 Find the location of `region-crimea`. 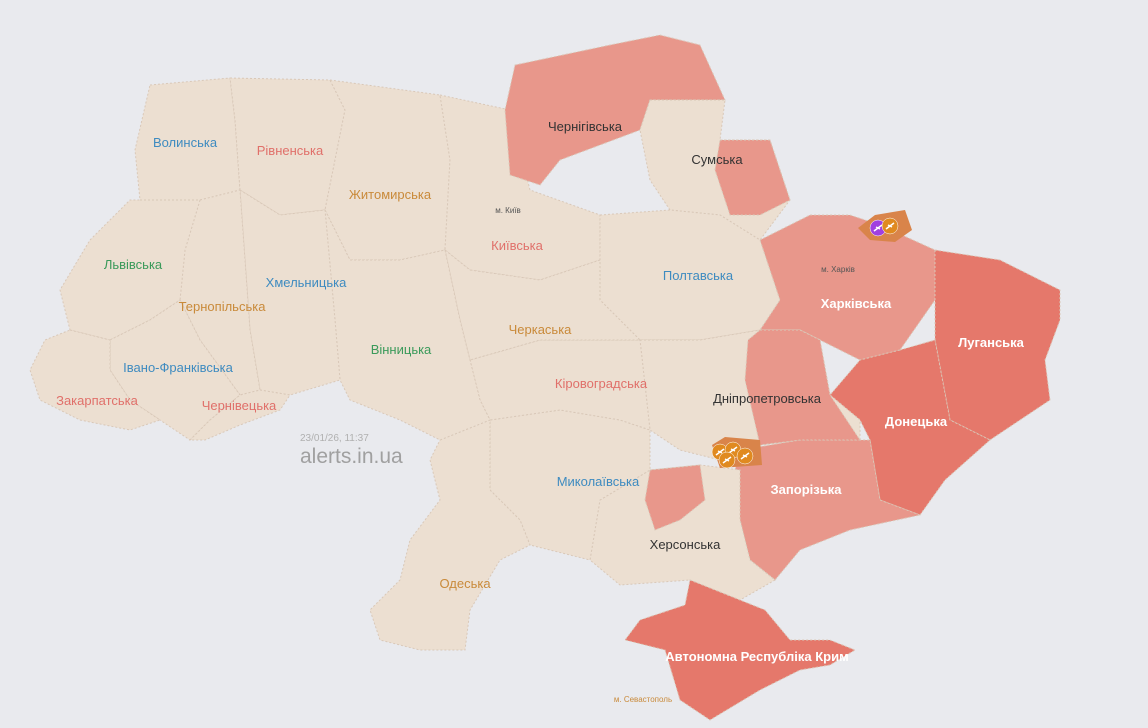

region-crimea is located at coordinates (740, 650).